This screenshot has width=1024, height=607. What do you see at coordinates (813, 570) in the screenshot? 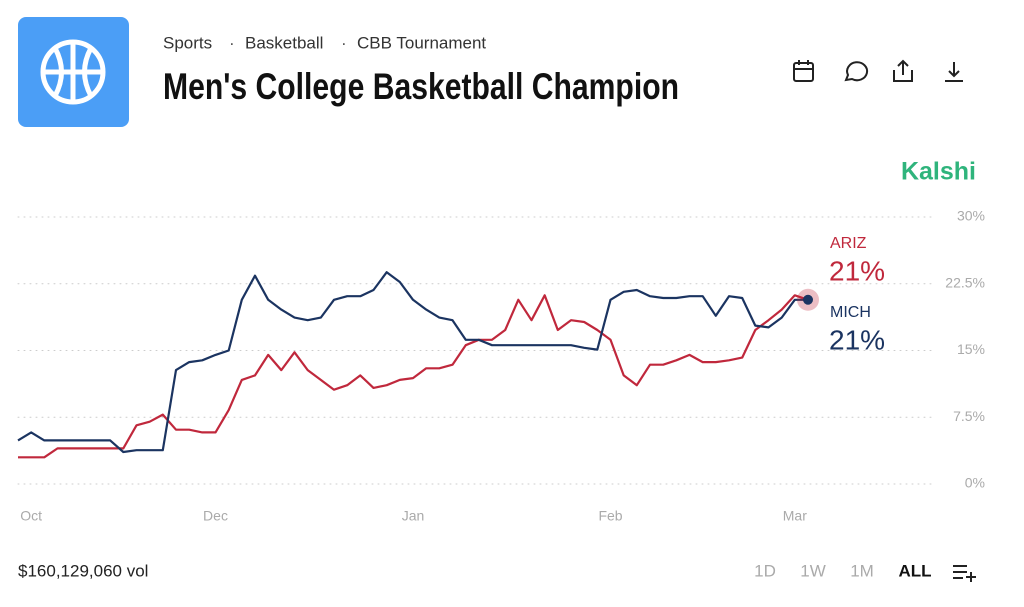
I see `range-button: 1W` at bounding box center [813, 570].